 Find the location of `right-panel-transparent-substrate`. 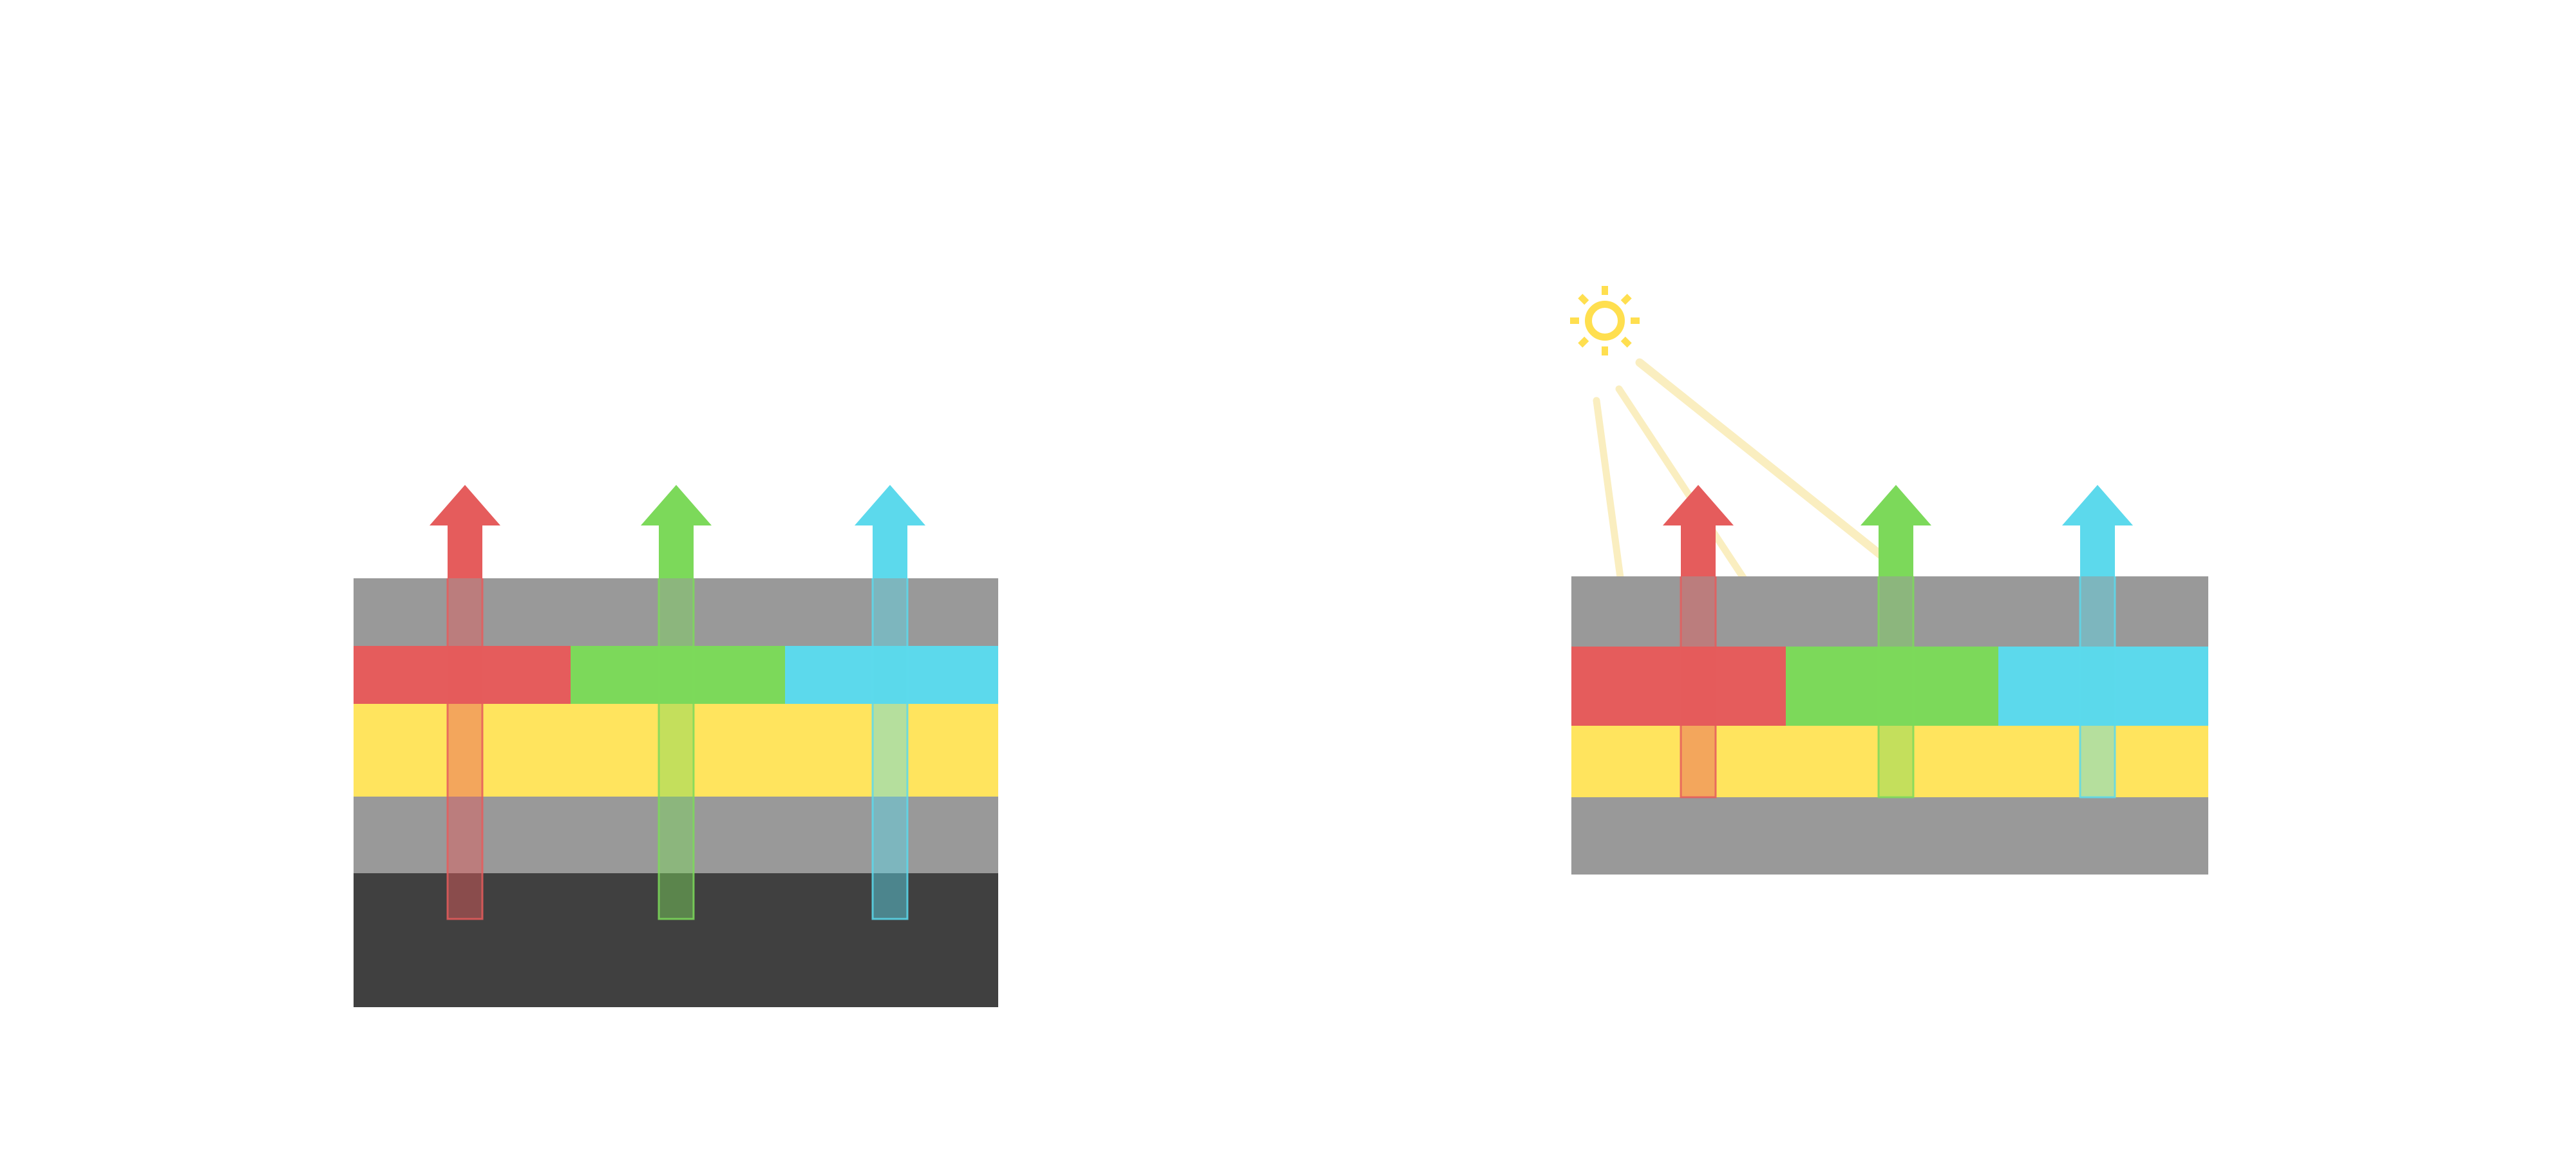

right-panel-transparent-substrate is located at coordinates (1889, 580).